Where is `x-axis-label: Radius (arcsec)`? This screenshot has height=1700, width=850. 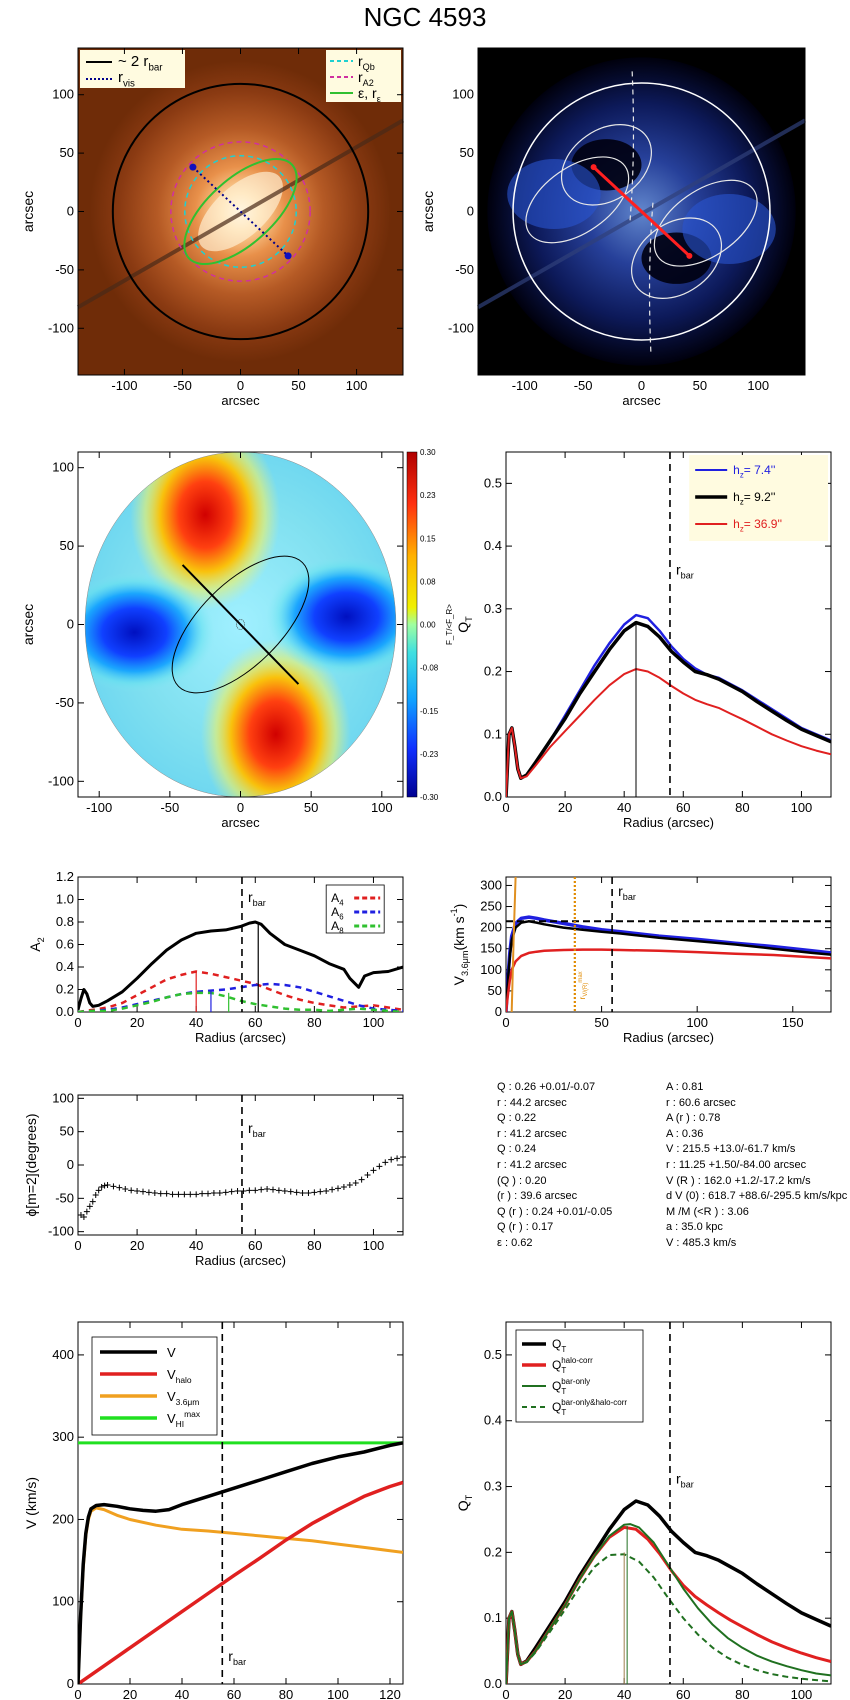
x-axis-label: Radius (arcsec) is located at coordinates (240, 1260).